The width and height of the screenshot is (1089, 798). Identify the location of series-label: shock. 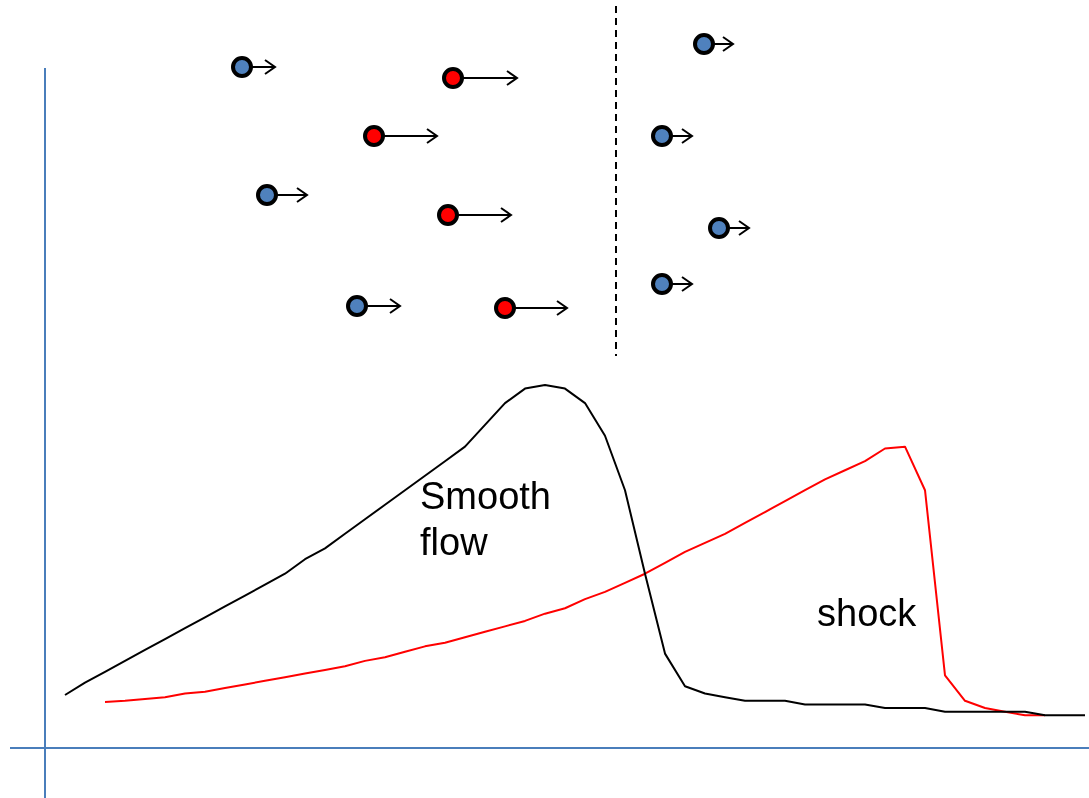
(867, 613).